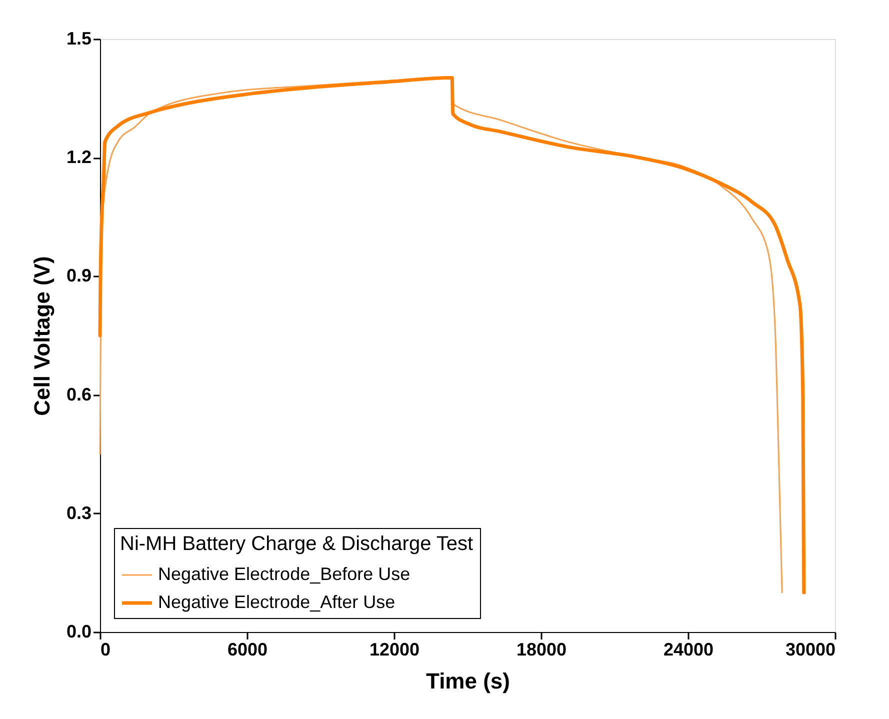 The width and height of the screenshot is (889, 719). Describe the element at coordinates (810, 650) in the screenshot. I see `x-tick-label: 30000` at that location.